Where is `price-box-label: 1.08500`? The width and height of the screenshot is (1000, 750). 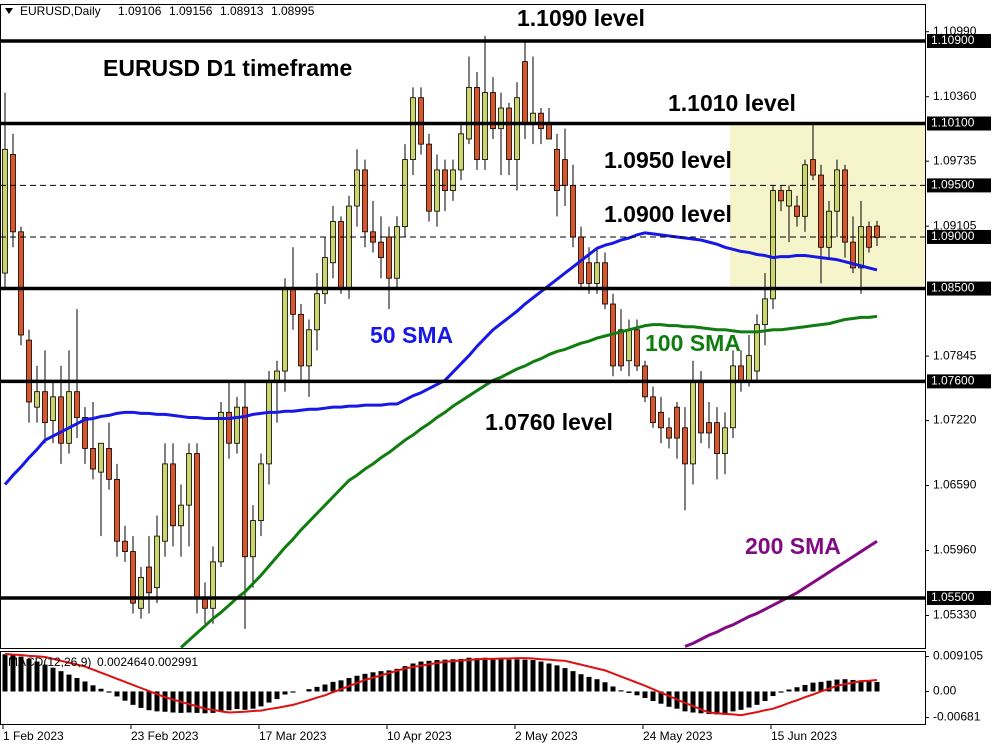 price-box-label: 1.08500 is located at coordinates (953, 288).